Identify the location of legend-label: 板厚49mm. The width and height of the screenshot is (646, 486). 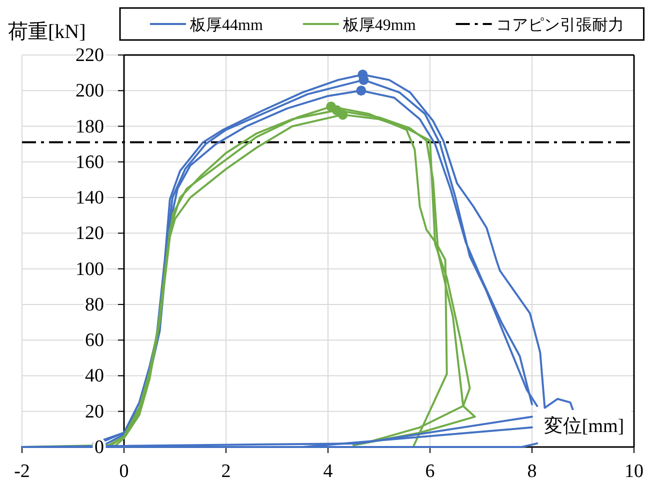
(379, 25).